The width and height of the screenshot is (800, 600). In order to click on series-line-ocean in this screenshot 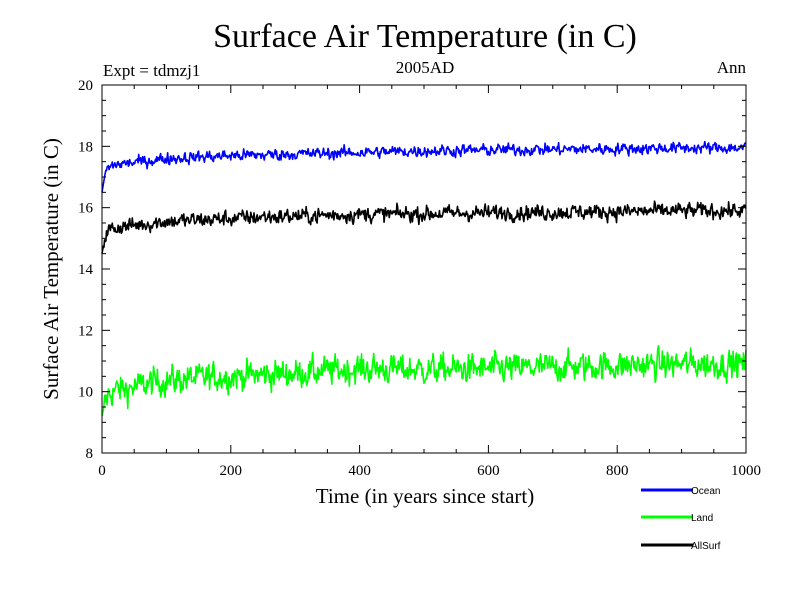, I will do `click(424, 166)`.